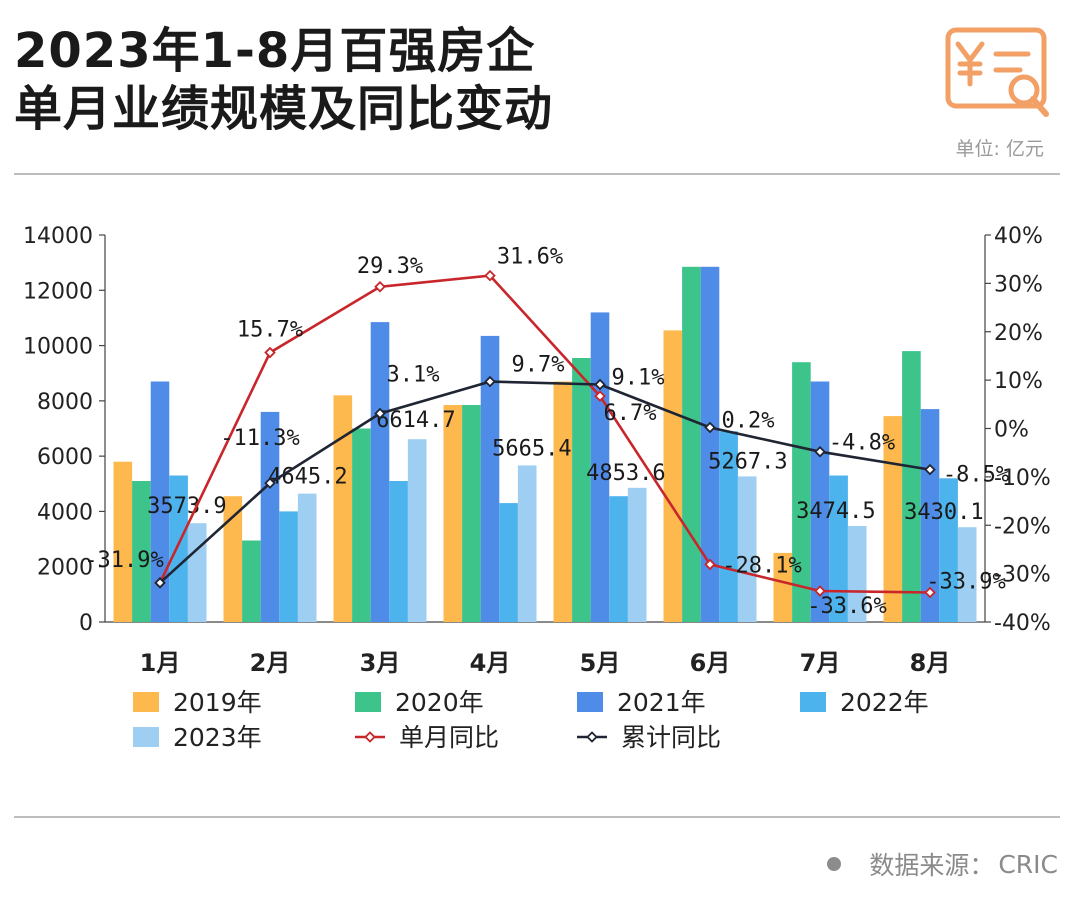  I want to click on line-value-label: -4.8%, so click(862, 443).